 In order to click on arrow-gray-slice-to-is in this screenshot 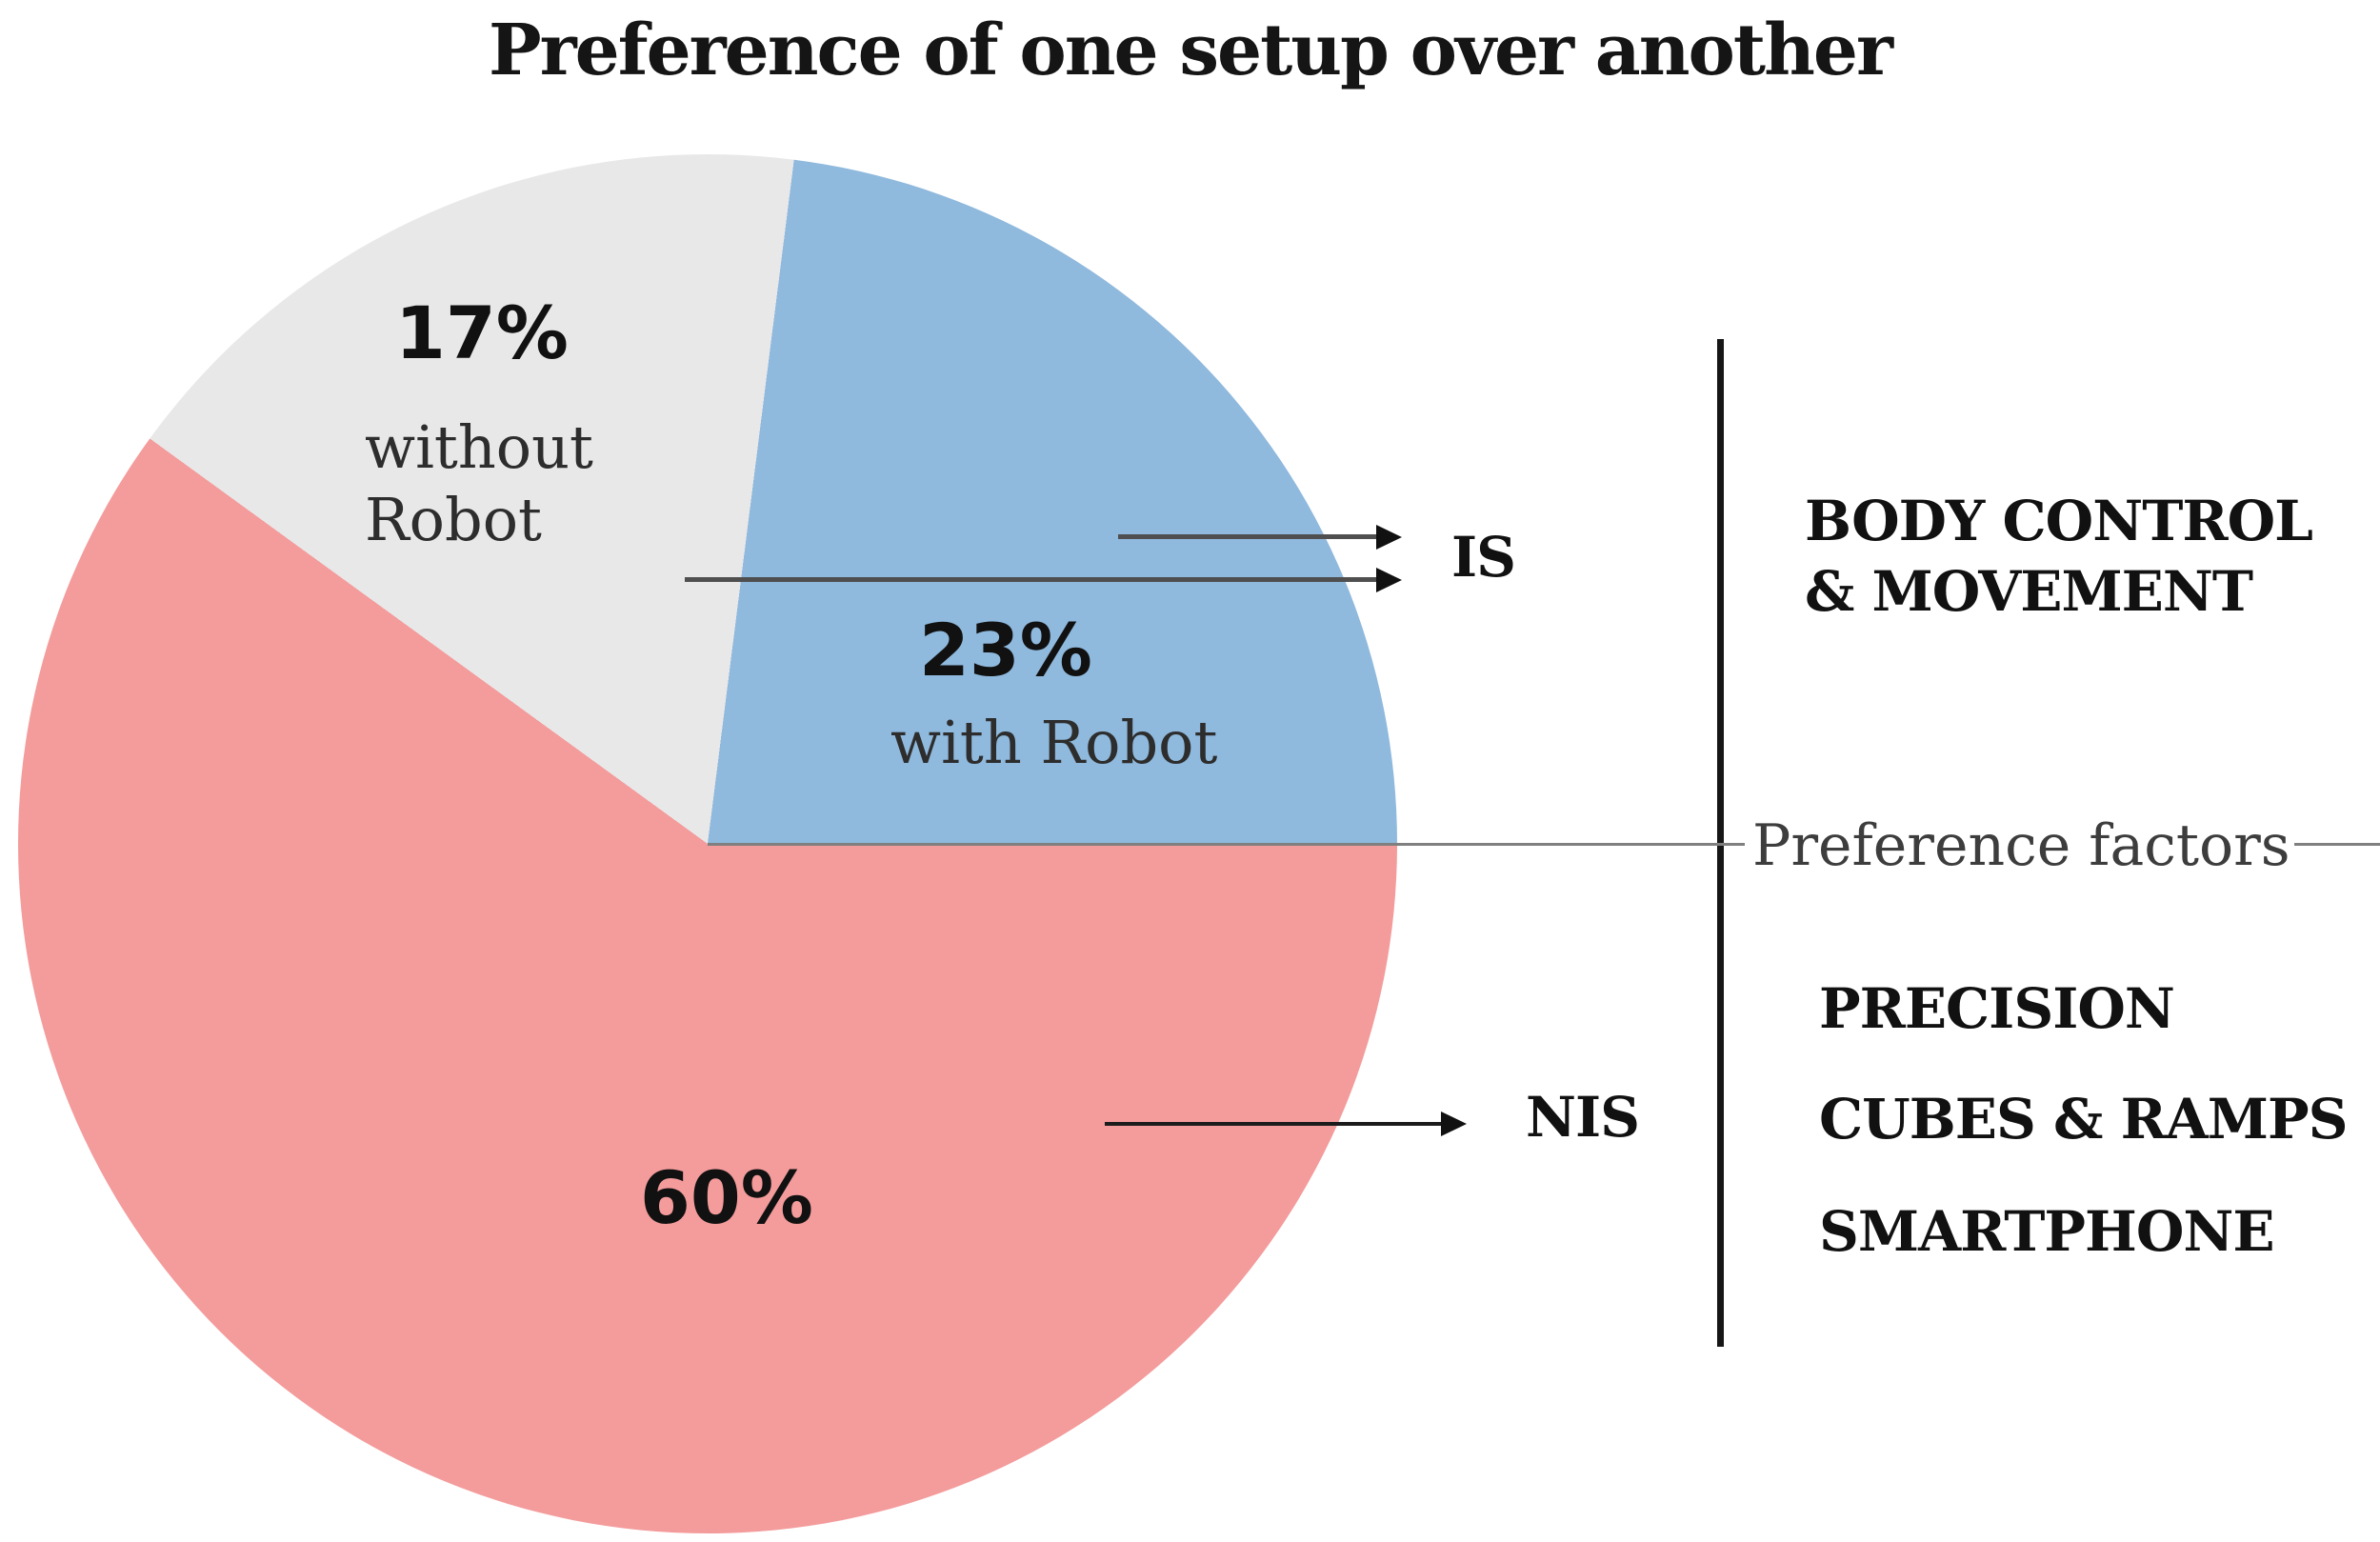, I will do `click(1030, 579)`.